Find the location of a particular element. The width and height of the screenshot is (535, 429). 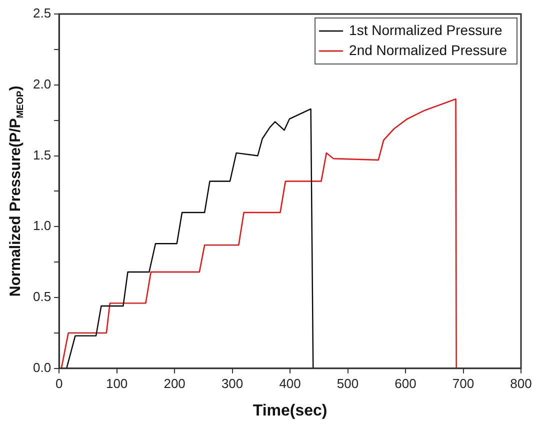

x-tick-label: 300 is located at coordinates (232, 383).